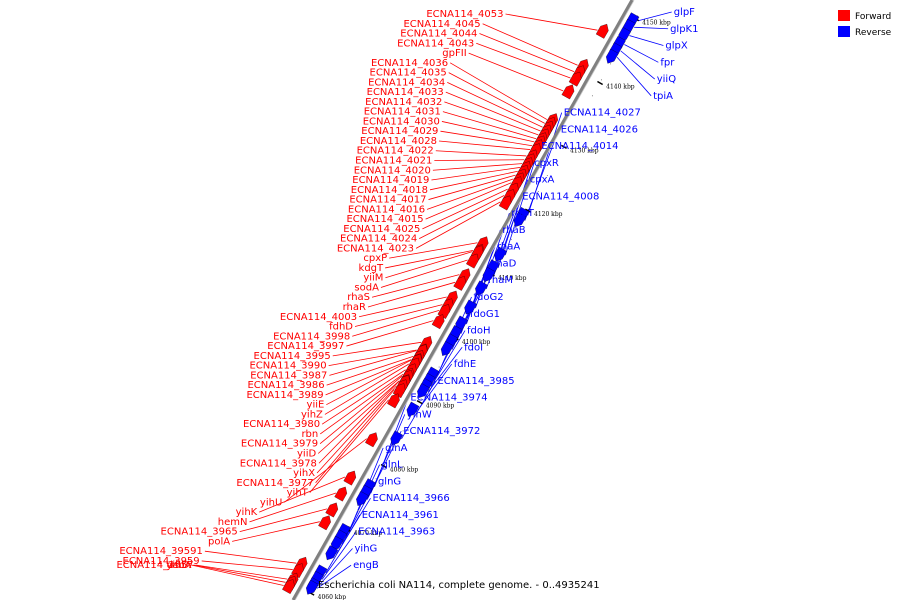 The image size is (900, 600). Describe the element at coordinates (341, 494) in the screenshot. I see `gene-arrow-hemn` at that location.